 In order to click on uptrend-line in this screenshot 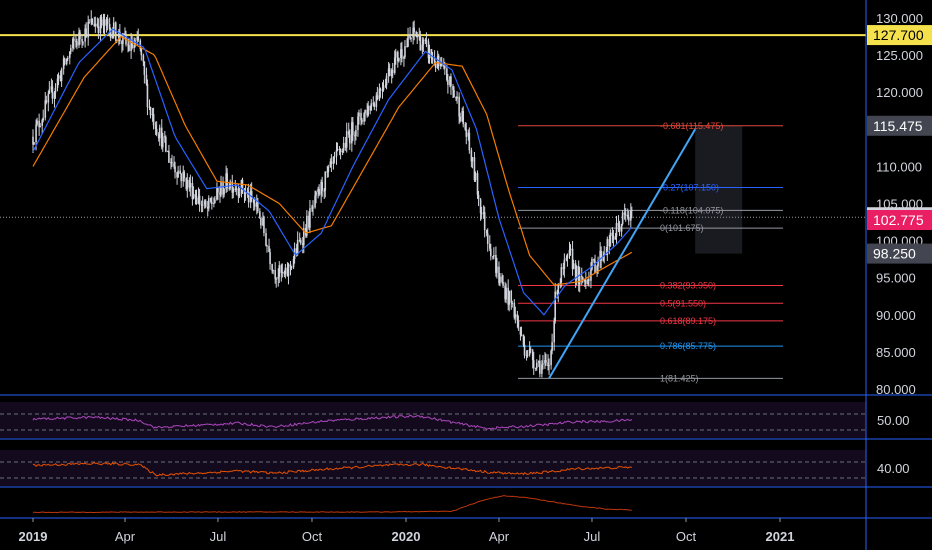, I will do `click(622, 253)`.